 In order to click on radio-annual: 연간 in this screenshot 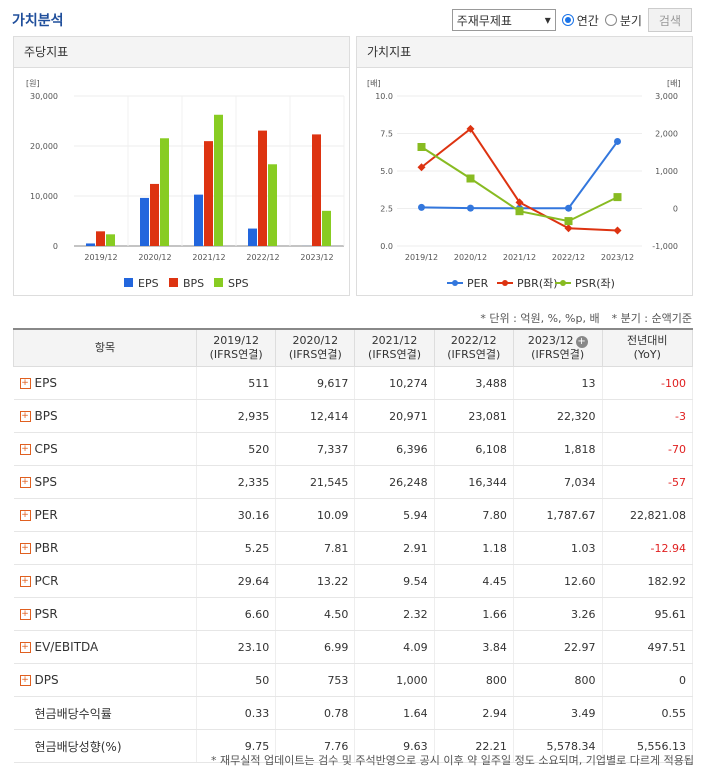, I will do `click(580, 20)`.